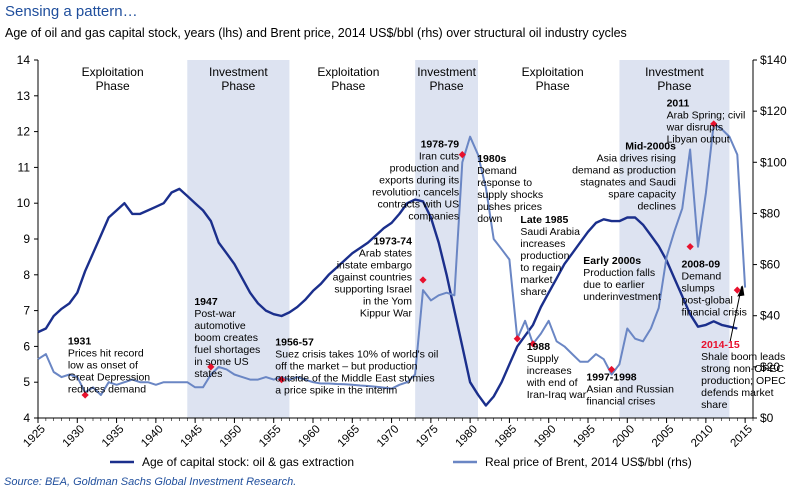 This screenshot has width=800, height=496. Describe the element at coordinates (702, 436) in the screenshot. I see `x-tick-label: 2010` at that location.